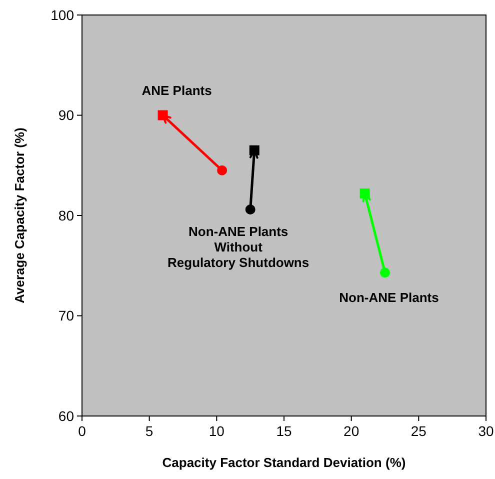  Describe the element at coordinates (216, 431) in the screenshot. I see `x-tick-label: 10` at that location.